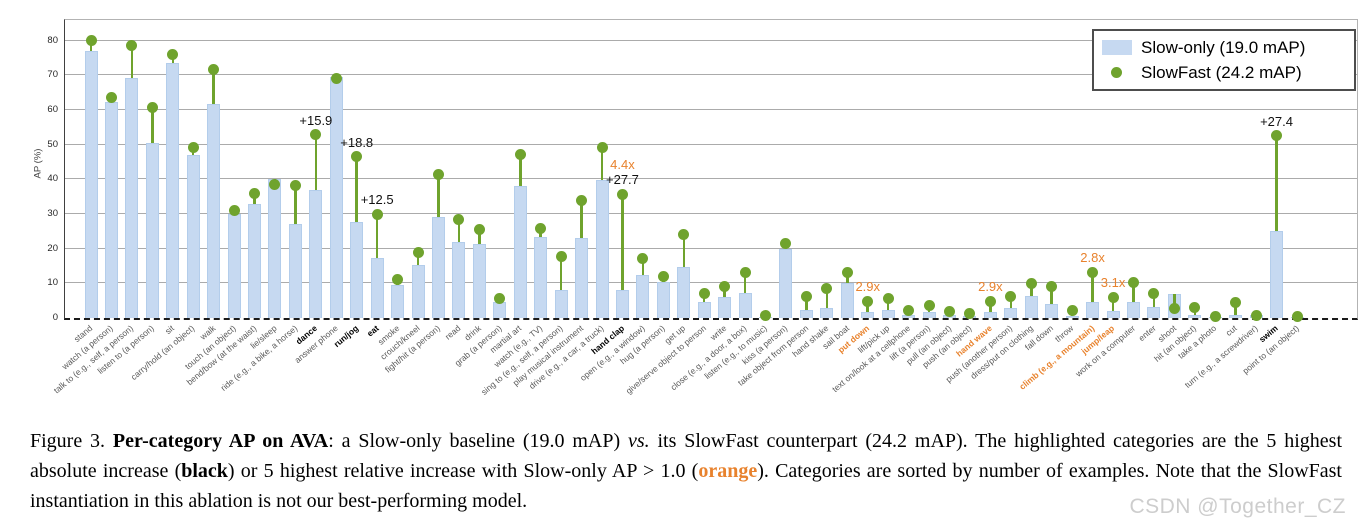 The image size is (1368, 532). I want to click on annotation: +18.8, so click(356, 142).